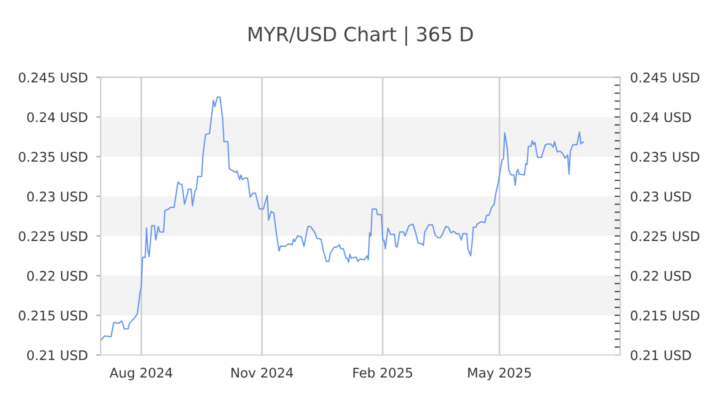 This screenshot has width=720, height=405. I want to click on y-tick-label: 0.23 USD, so click(57, 197).